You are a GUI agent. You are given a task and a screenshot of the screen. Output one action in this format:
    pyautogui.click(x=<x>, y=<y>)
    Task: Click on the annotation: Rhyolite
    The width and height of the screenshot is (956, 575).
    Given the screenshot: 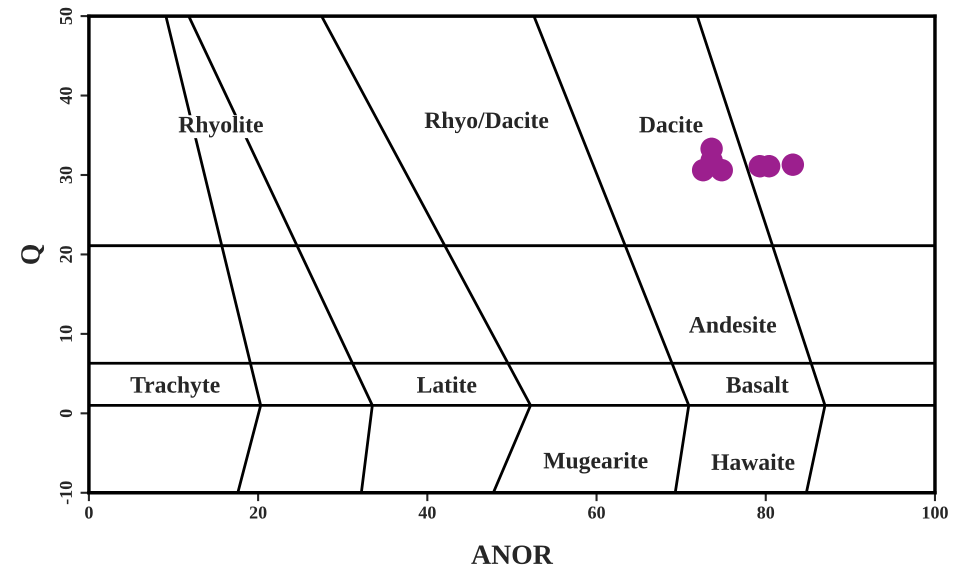 What is the action you would take?
    pyautogui.click(x=220, y=127)
    